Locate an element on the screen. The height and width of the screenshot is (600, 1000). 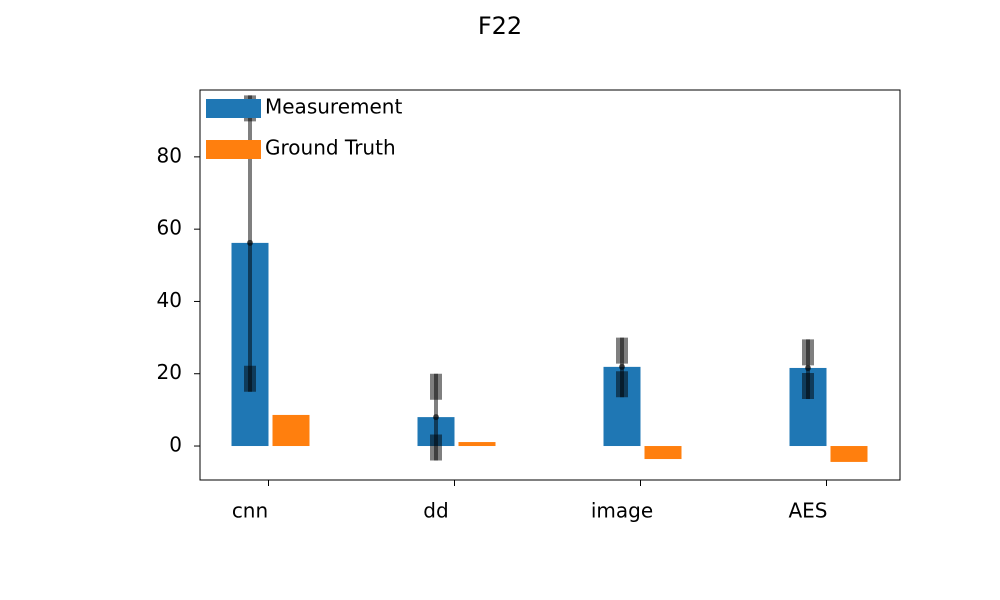
chart-title: F22 is located at coordinates (500, 26).